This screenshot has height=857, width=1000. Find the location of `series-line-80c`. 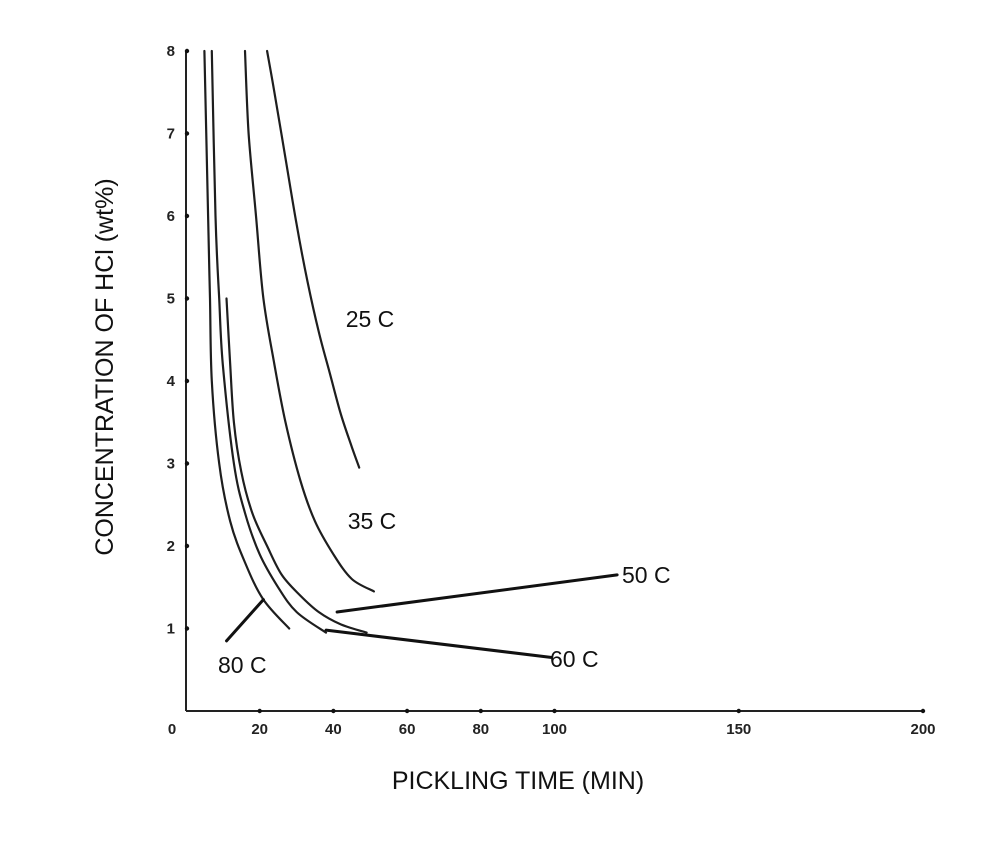

series-line-80c is located at coordinates (247, 339).